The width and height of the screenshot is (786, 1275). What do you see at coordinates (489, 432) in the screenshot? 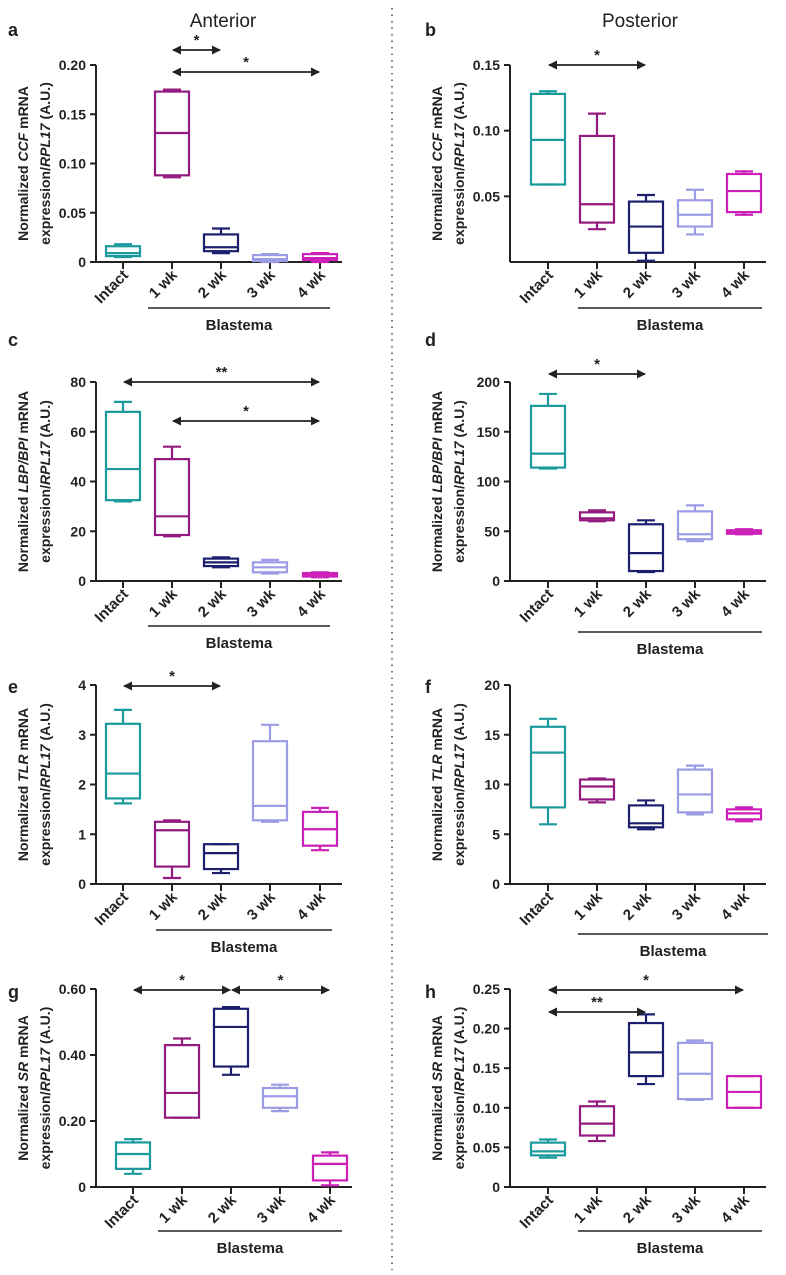
I see `y-tick-label: 150` at bounding box center [489, 432].